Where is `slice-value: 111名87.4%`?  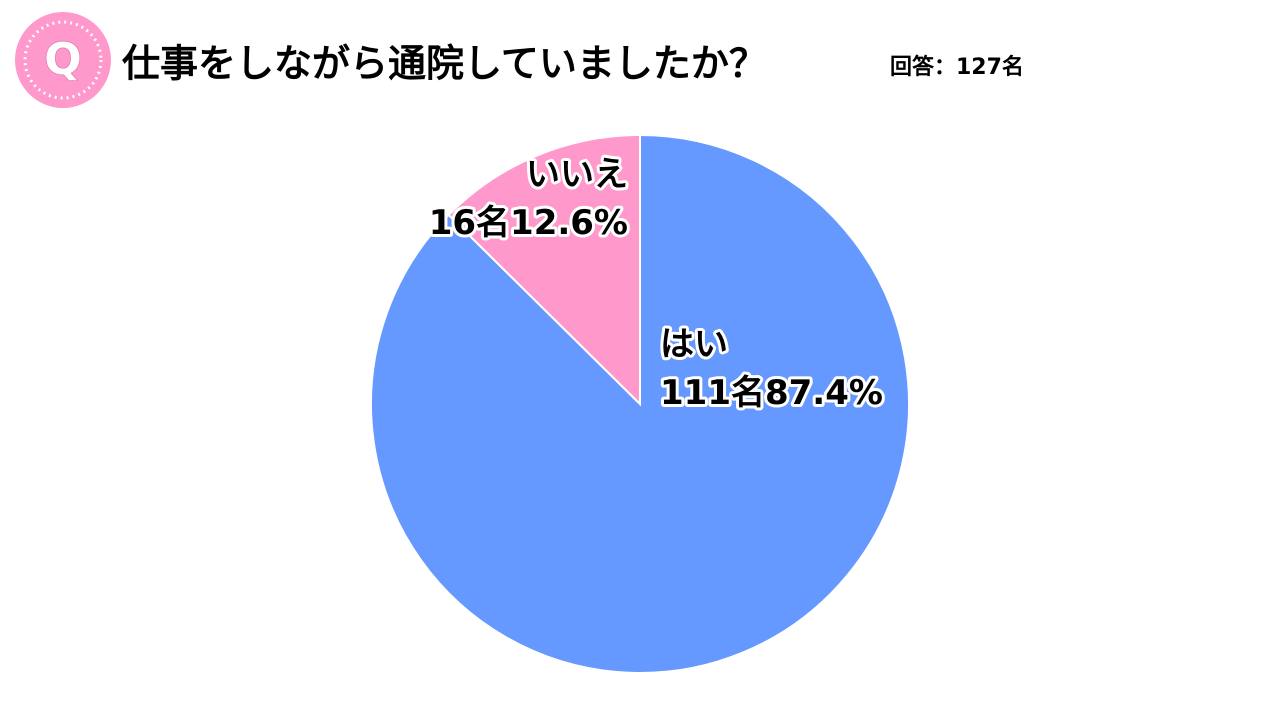
slice-value: 111名87.4% is located at coordinates (771, 393).